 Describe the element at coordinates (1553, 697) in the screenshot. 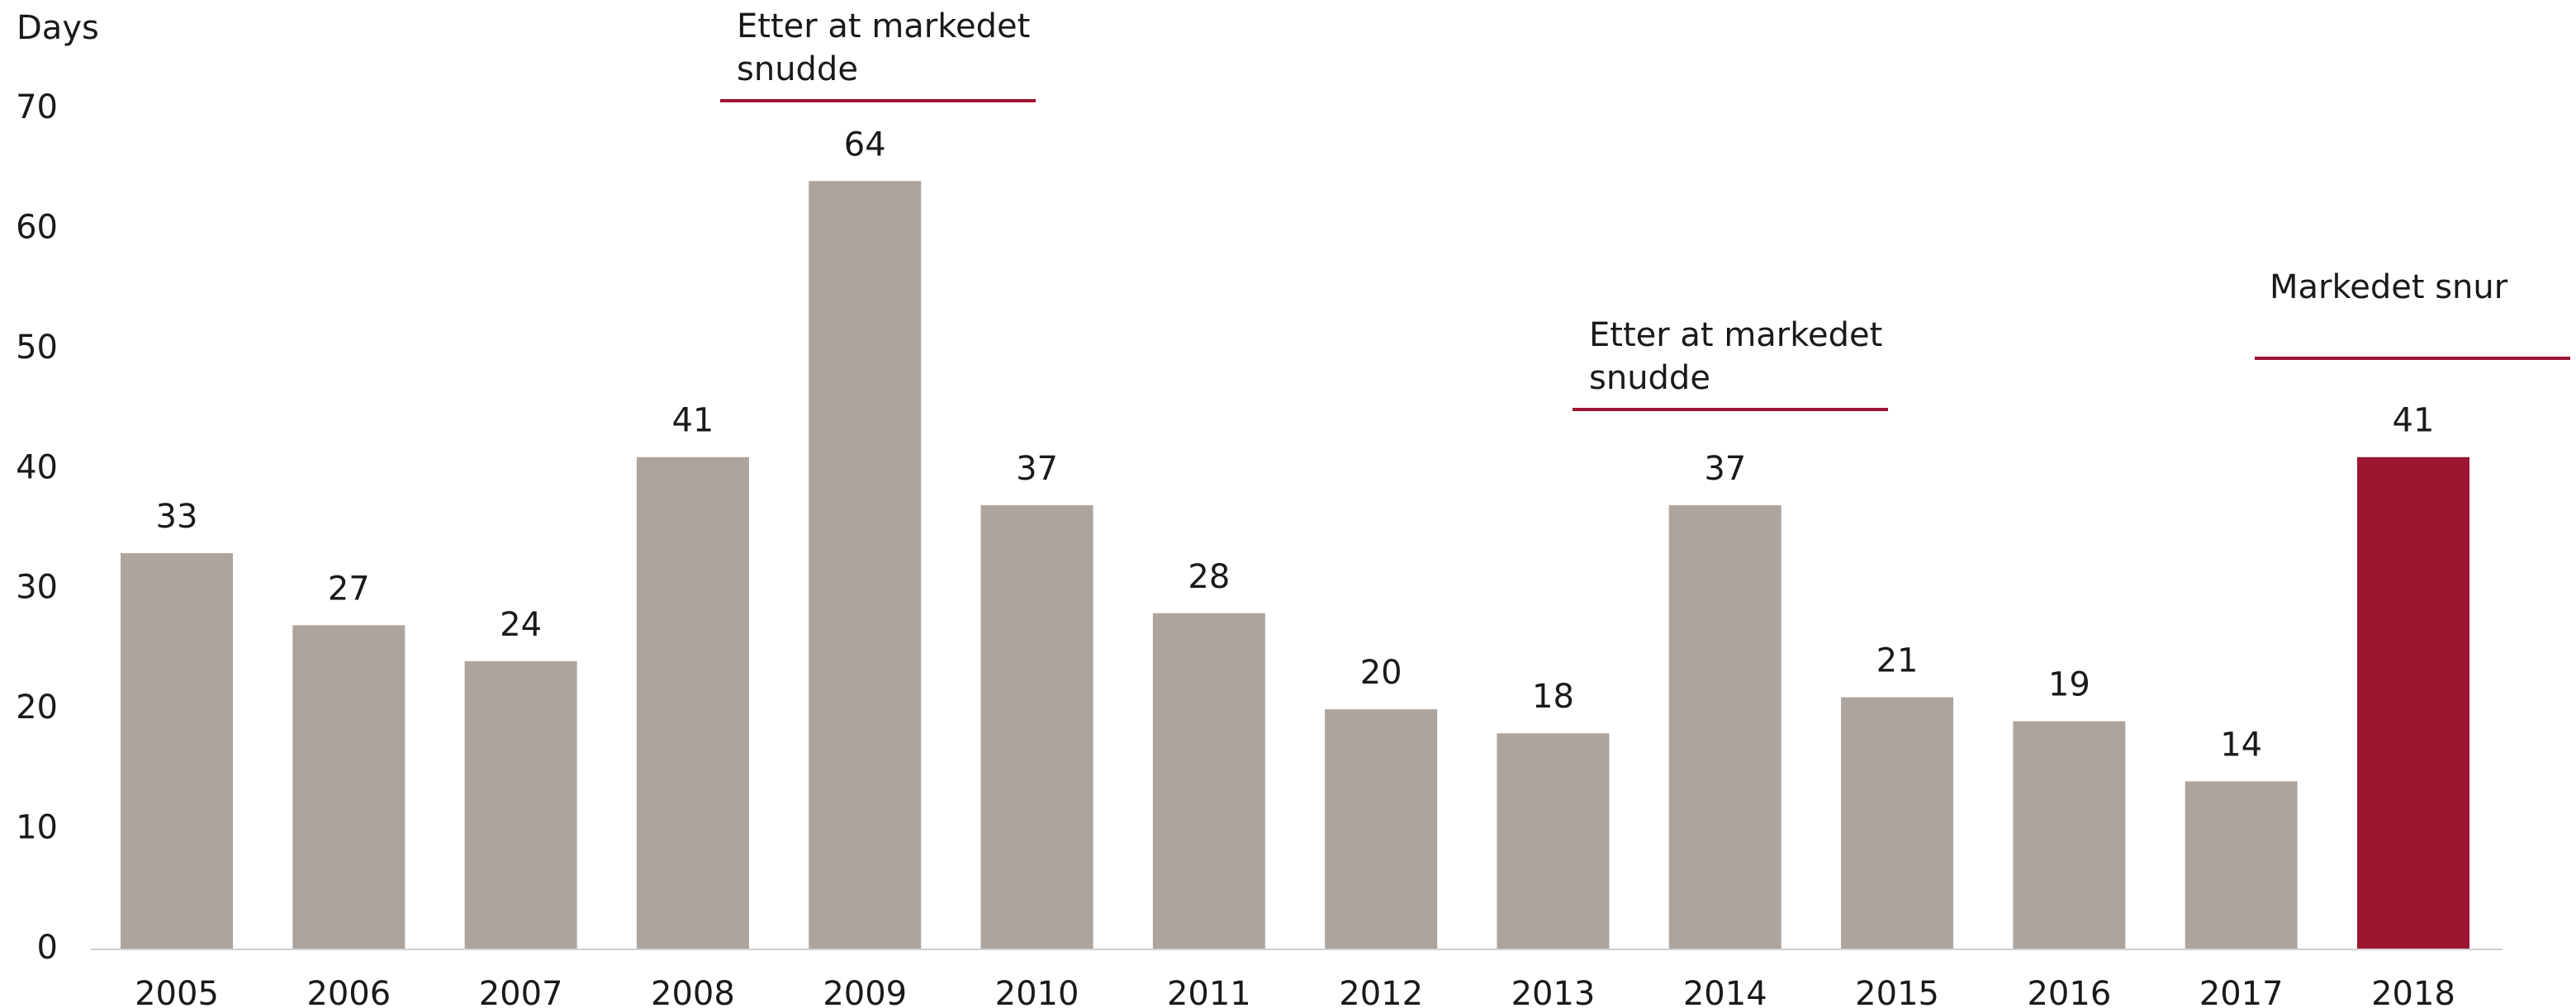

I see `value-label: 18` at that location.